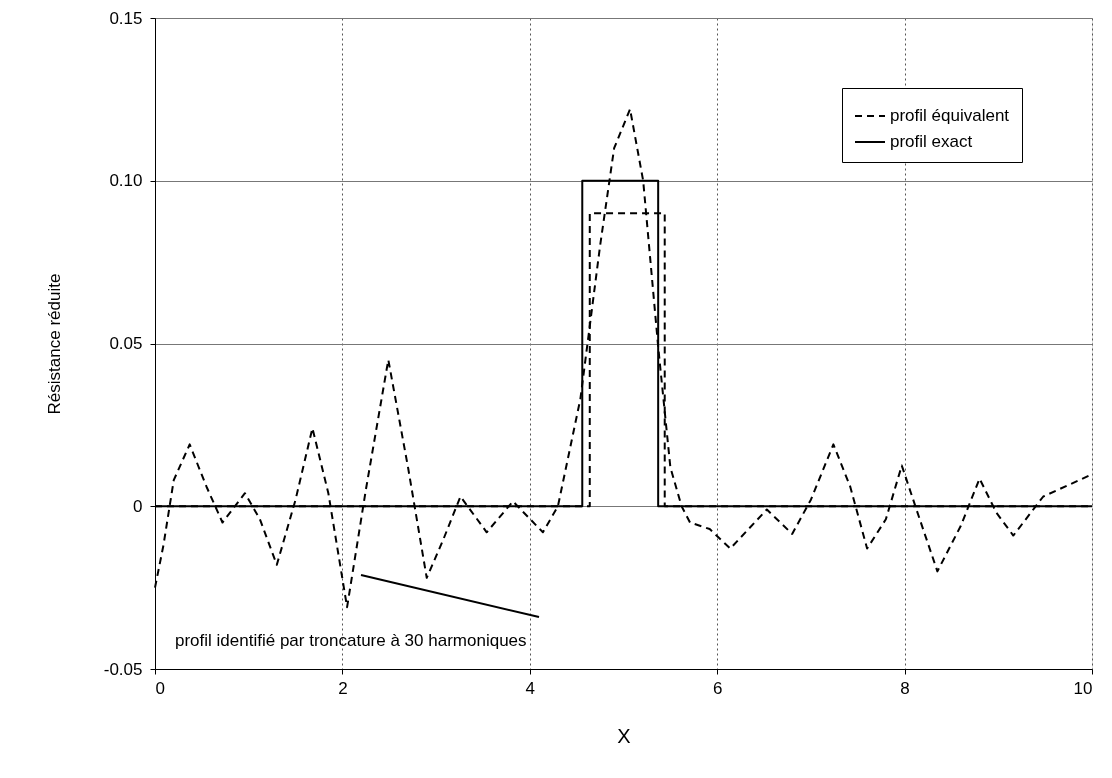  What do you see at coordinates (624, 735) in the screenshot?
I see `x-axis-title: X` at bounding box center [624, 735].